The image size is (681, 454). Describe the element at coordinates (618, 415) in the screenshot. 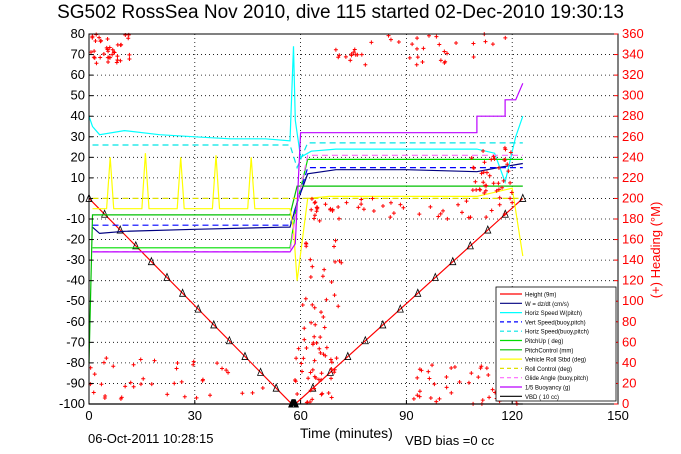

I see `x-tick-label: 150` at that location.